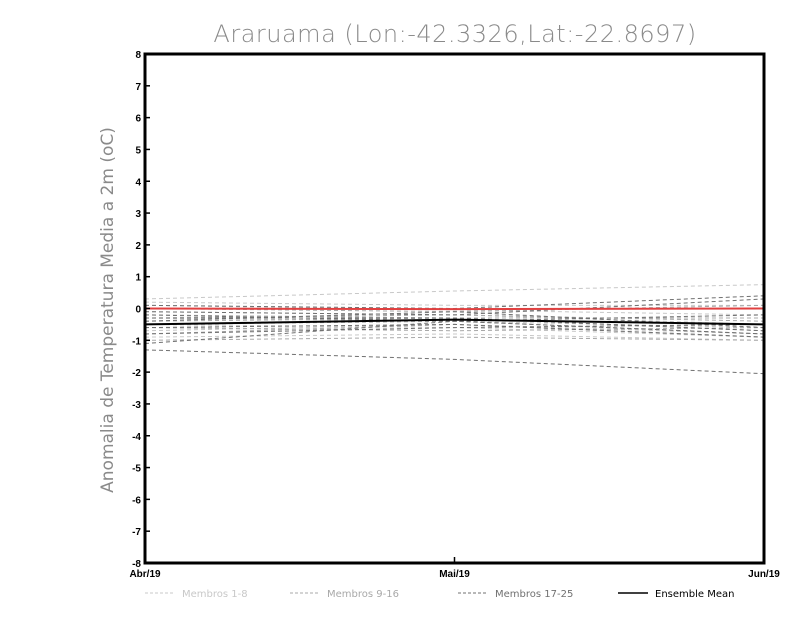  What do you see at coordinates (138, 246) in the screenshot?
I see `y-tick-label: 2` at bounding box center [138, 246].